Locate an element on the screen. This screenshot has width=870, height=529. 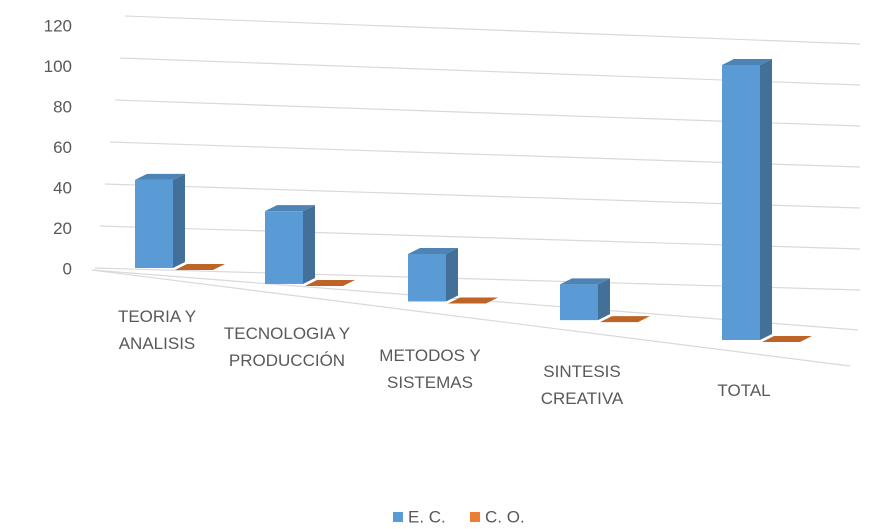
x-tick-label: TOTAL is located at coordinates (744, 390).